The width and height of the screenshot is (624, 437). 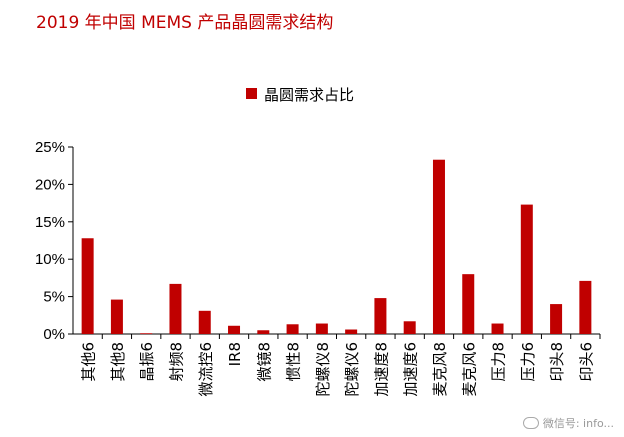 I want to click on legend-label: 晶圆需求占比, so click(x=309, y=95).